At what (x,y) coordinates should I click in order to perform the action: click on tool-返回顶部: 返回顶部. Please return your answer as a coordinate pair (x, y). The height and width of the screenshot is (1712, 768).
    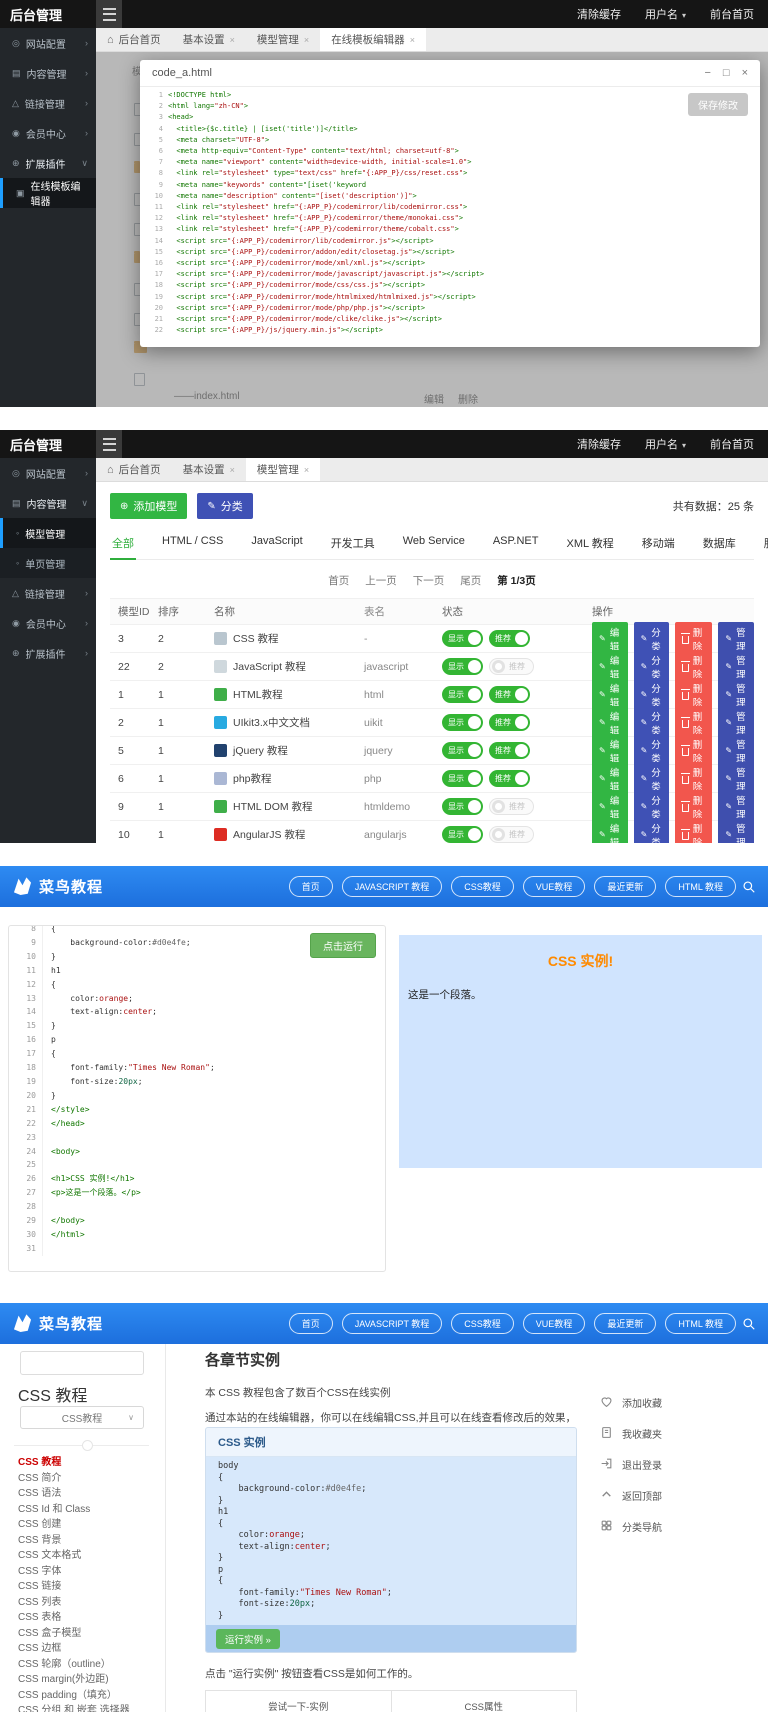
    Looking at the image, I should click on (631, 1495).